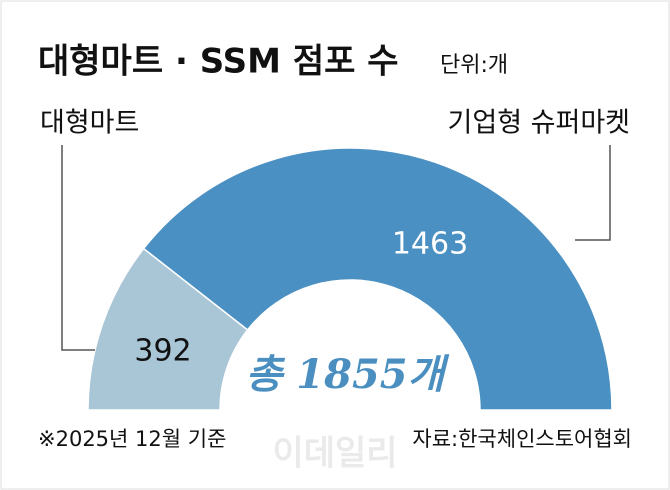 This screenshot has width=670, height=490. What do you see at coordinates (89, 123) in the screenshot?
I see `legend-label: 대형마트` at bounding box center [89, 123].